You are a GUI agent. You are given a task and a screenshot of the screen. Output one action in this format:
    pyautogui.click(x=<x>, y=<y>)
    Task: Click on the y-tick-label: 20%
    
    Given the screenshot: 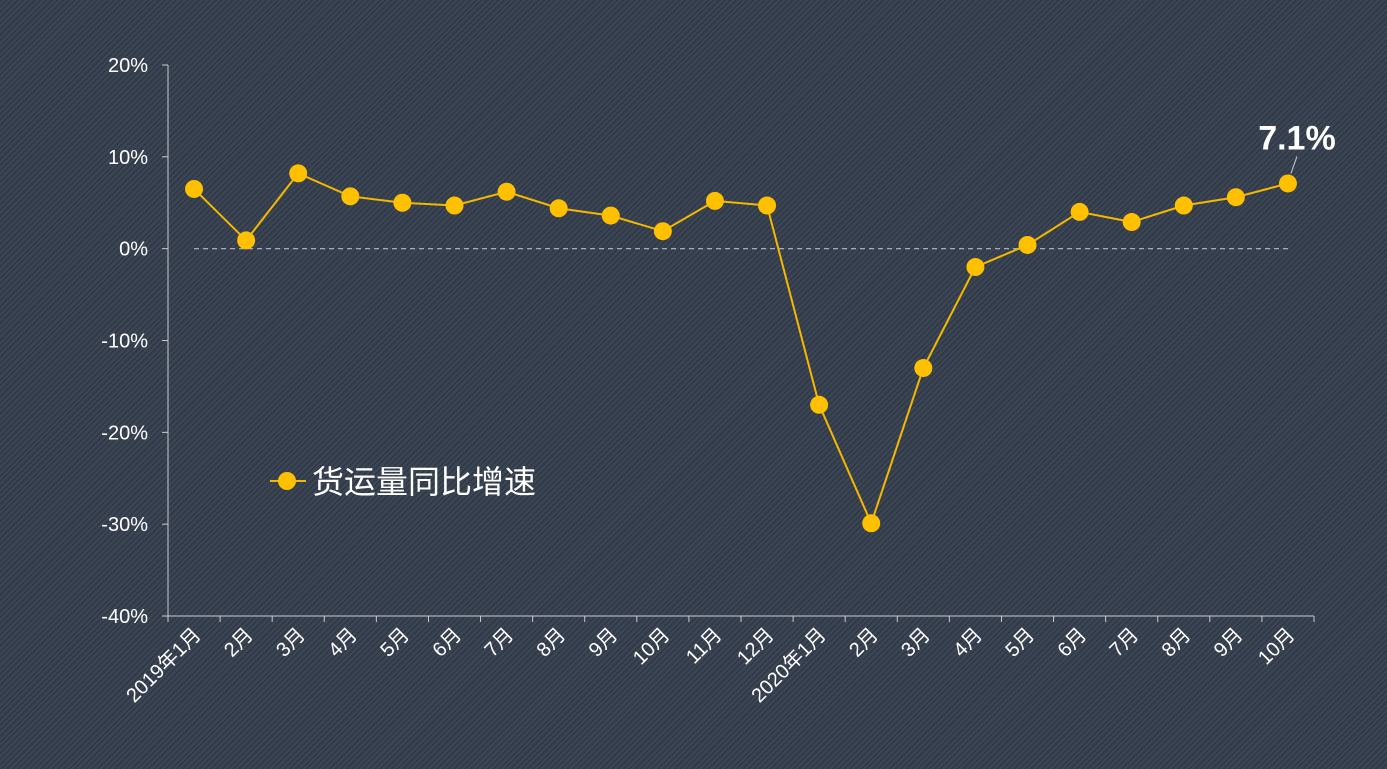 What is the action you would take?
    pyautogui.click(x=128, y=66)
    